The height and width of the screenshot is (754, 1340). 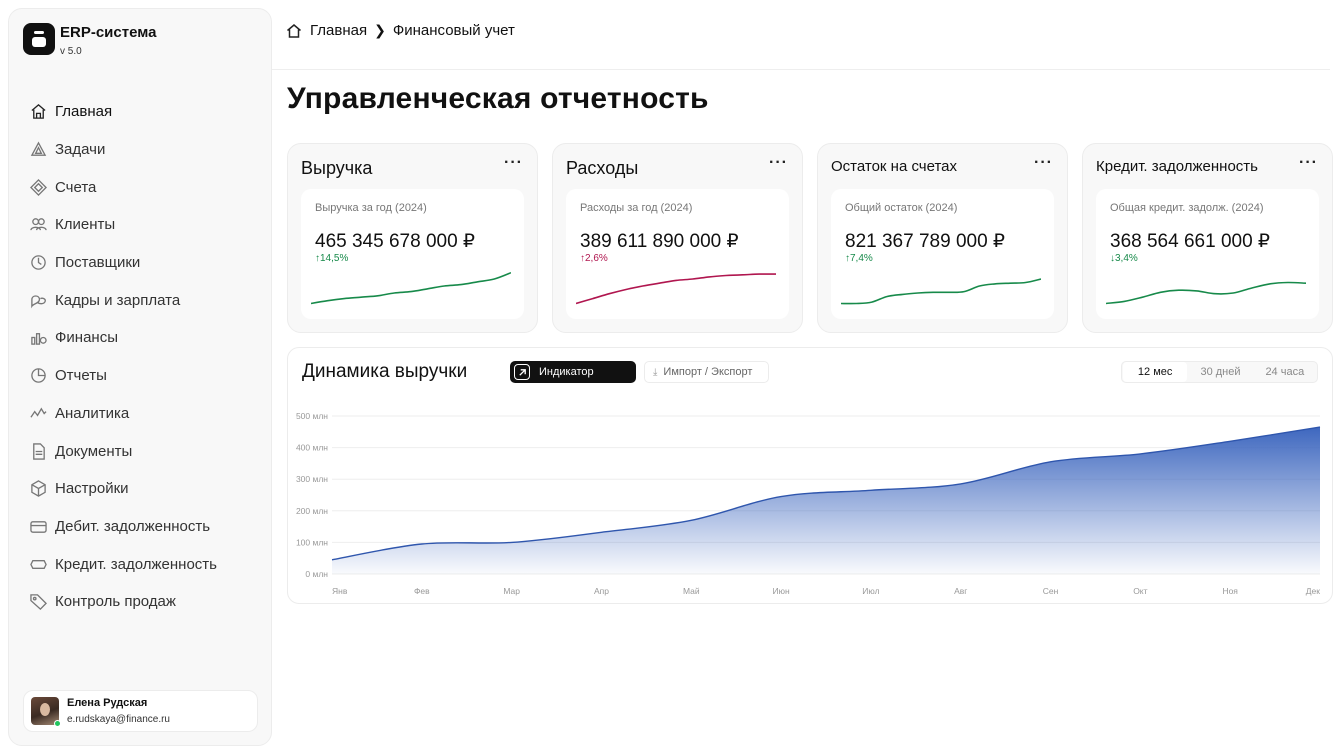 I want to click on clients-icon, so click(x=38, y=225).